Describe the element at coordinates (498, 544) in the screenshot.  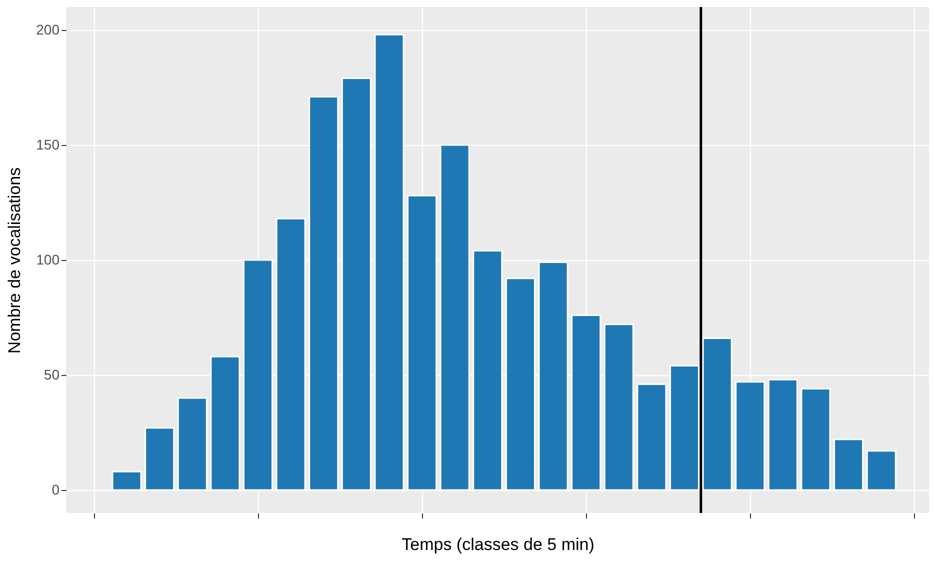
I see `x-axis-title: Temps (classes de 5 min)` at that location.